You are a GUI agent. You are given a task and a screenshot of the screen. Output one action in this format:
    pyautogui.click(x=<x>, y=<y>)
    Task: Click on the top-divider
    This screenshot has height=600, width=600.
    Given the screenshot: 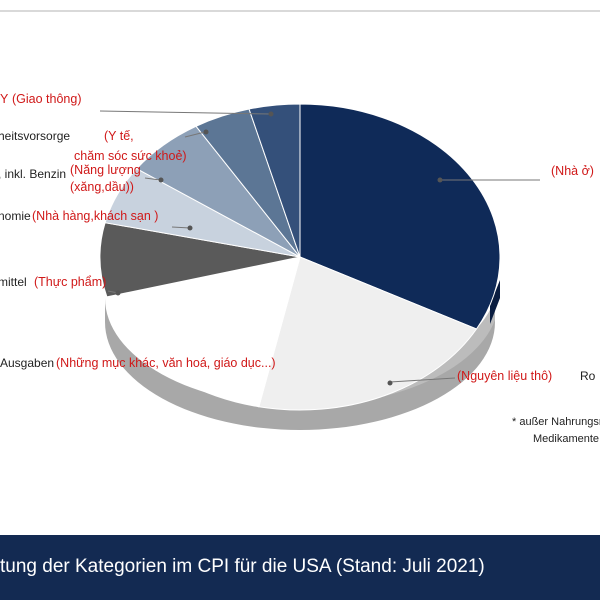 What is the action you would take?
    pyautogui.click(x=300, y=11)
    